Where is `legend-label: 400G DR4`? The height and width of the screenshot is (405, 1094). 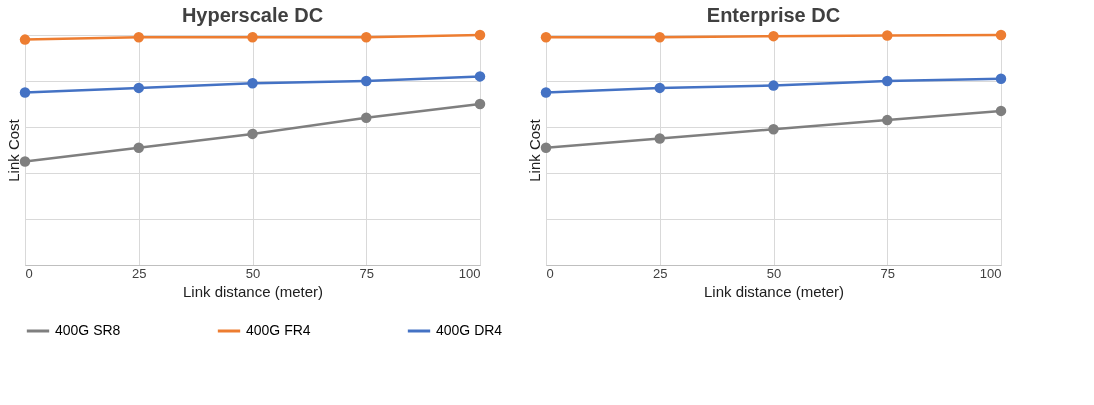 legend-label: 400G DR4 is located at coordinates (469, 330).